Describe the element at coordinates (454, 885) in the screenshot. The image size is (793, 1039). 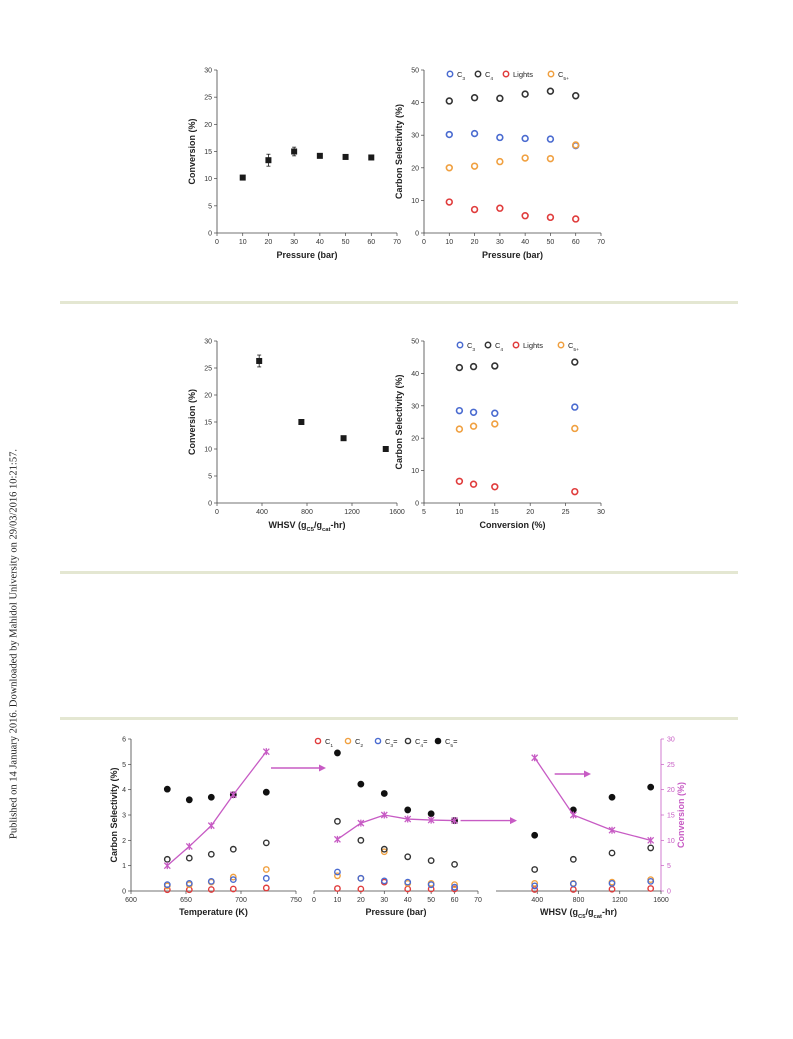
I see `c2-point-C2` at that location.